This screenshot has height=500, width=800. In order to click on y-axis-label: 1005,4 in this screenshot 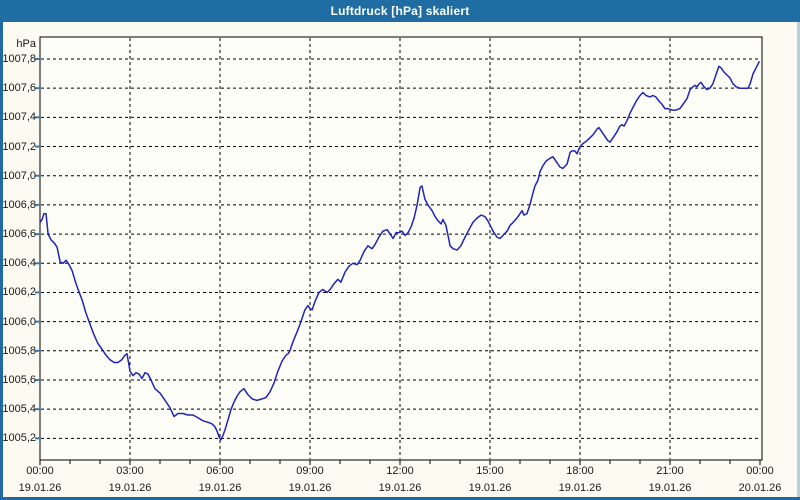, I will do `click(19, 409)`.